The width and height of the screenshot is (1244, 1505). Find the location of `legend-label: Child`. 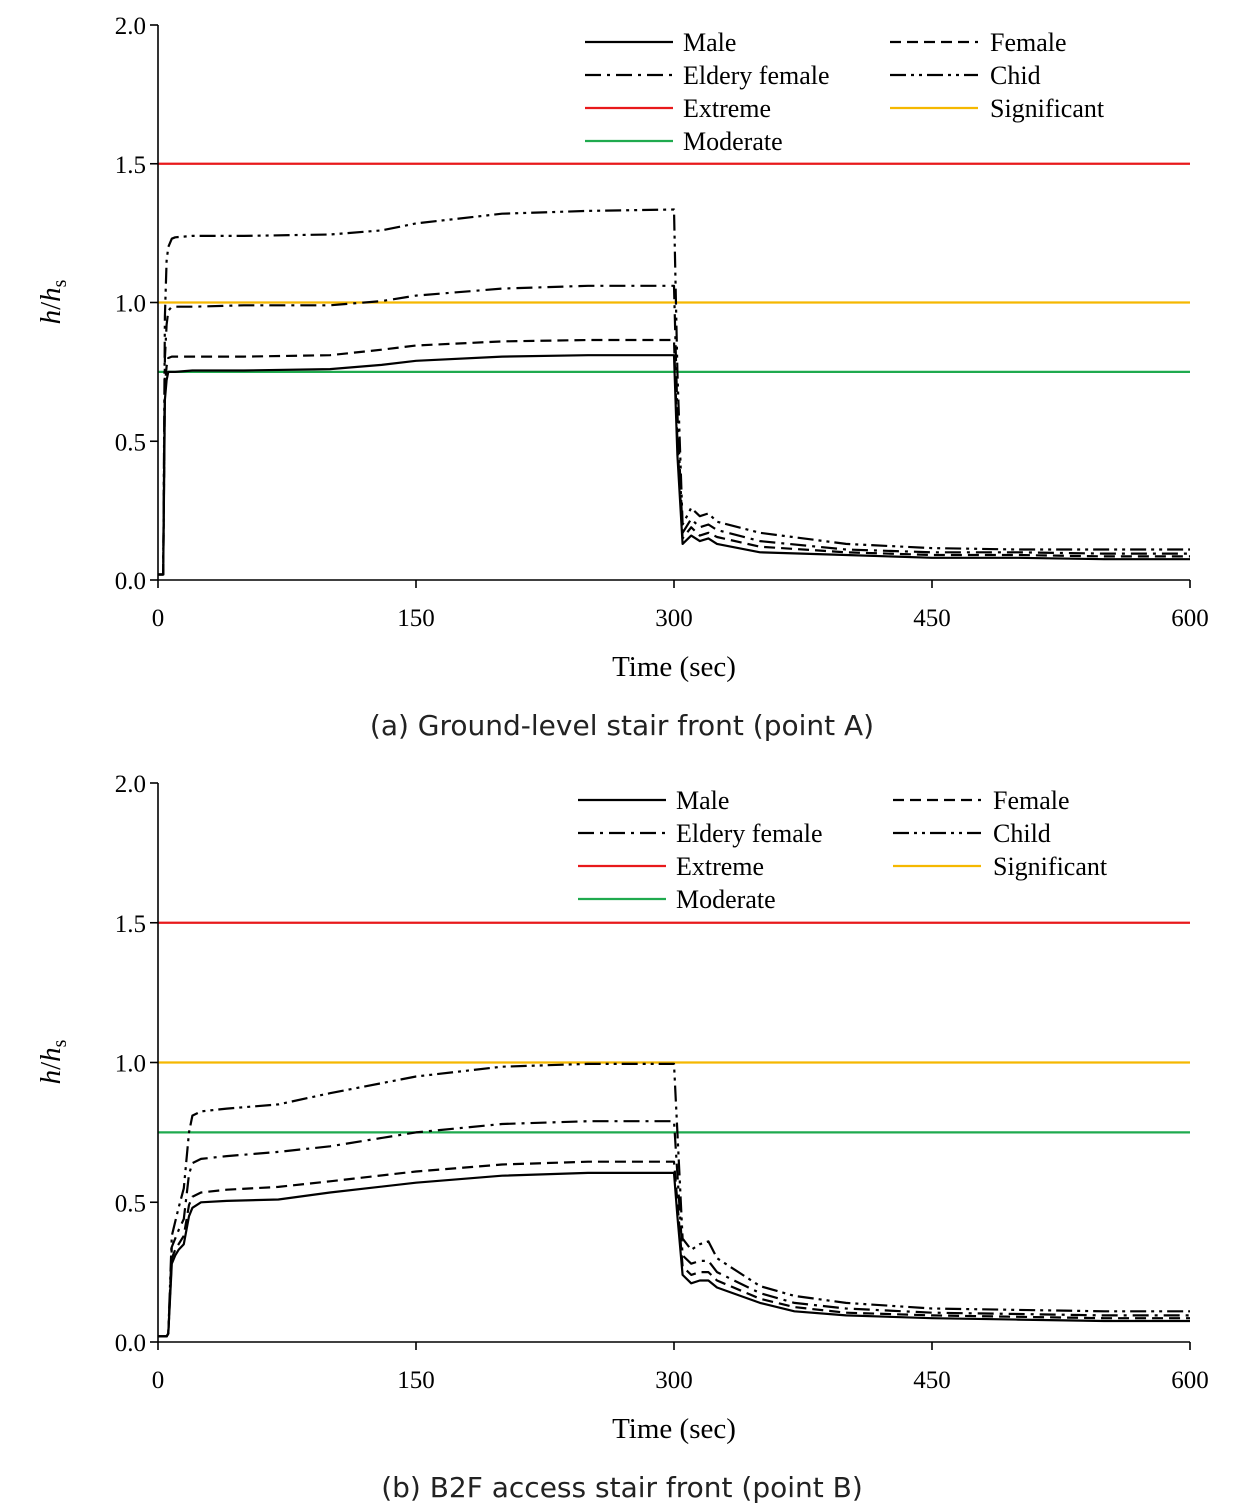

legend-label: Child is located at coordinates (1022, 833).